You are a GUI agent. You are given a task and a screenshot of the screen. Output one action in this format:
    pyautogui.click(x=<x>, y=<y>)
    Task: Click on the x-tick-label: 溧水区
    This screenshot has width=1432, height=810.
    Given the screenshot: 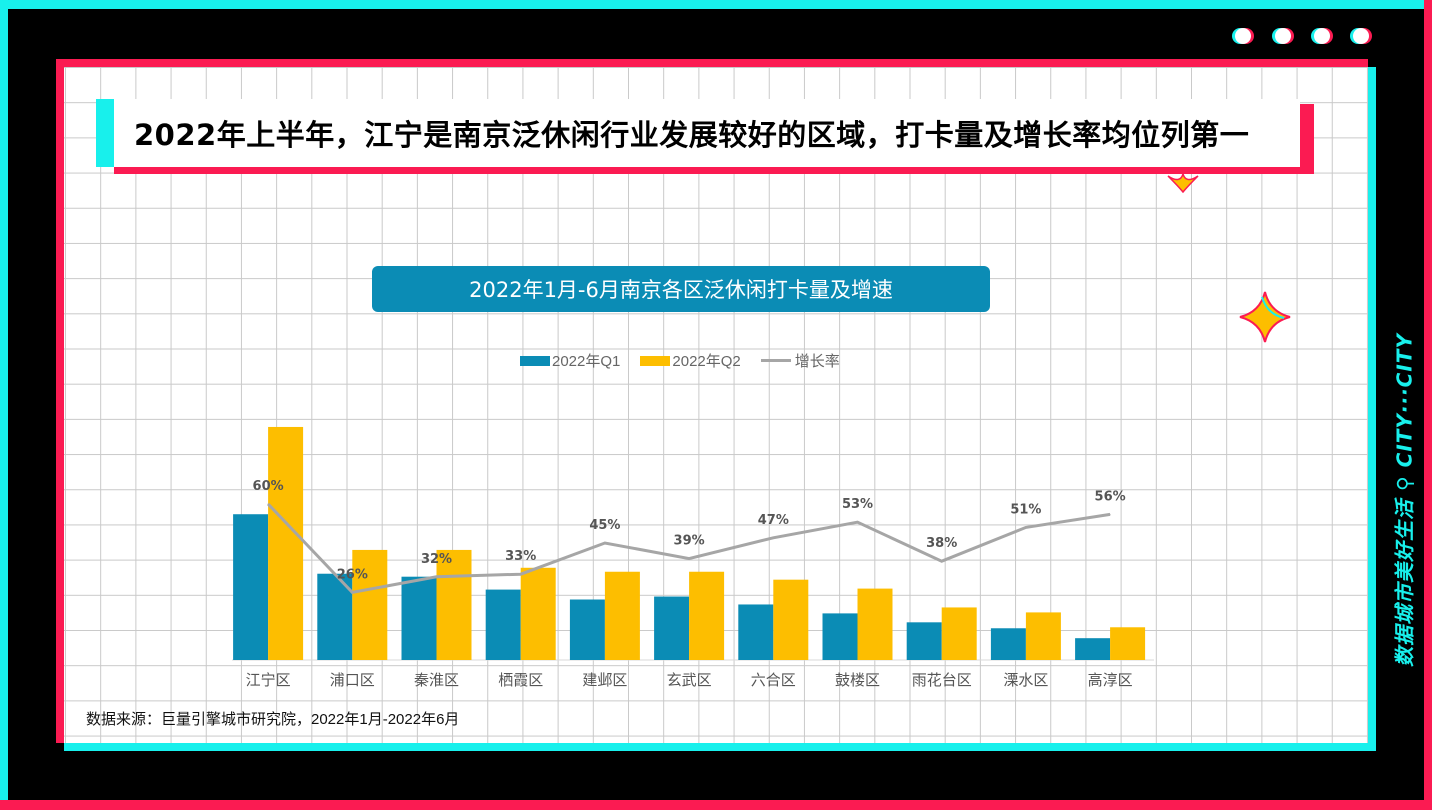 What is the action you would take?
    pyautogui.click(x=1025, y=680)
    